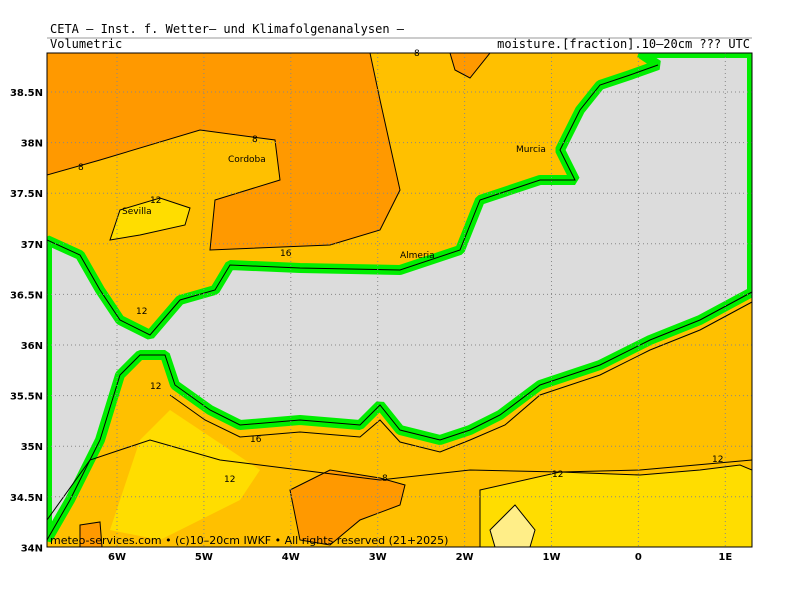 This screenshot has width=800, height=600. Describe the element at coordinates (465, 557) in the screenshot. I see `lon-label: 2W` at that location.